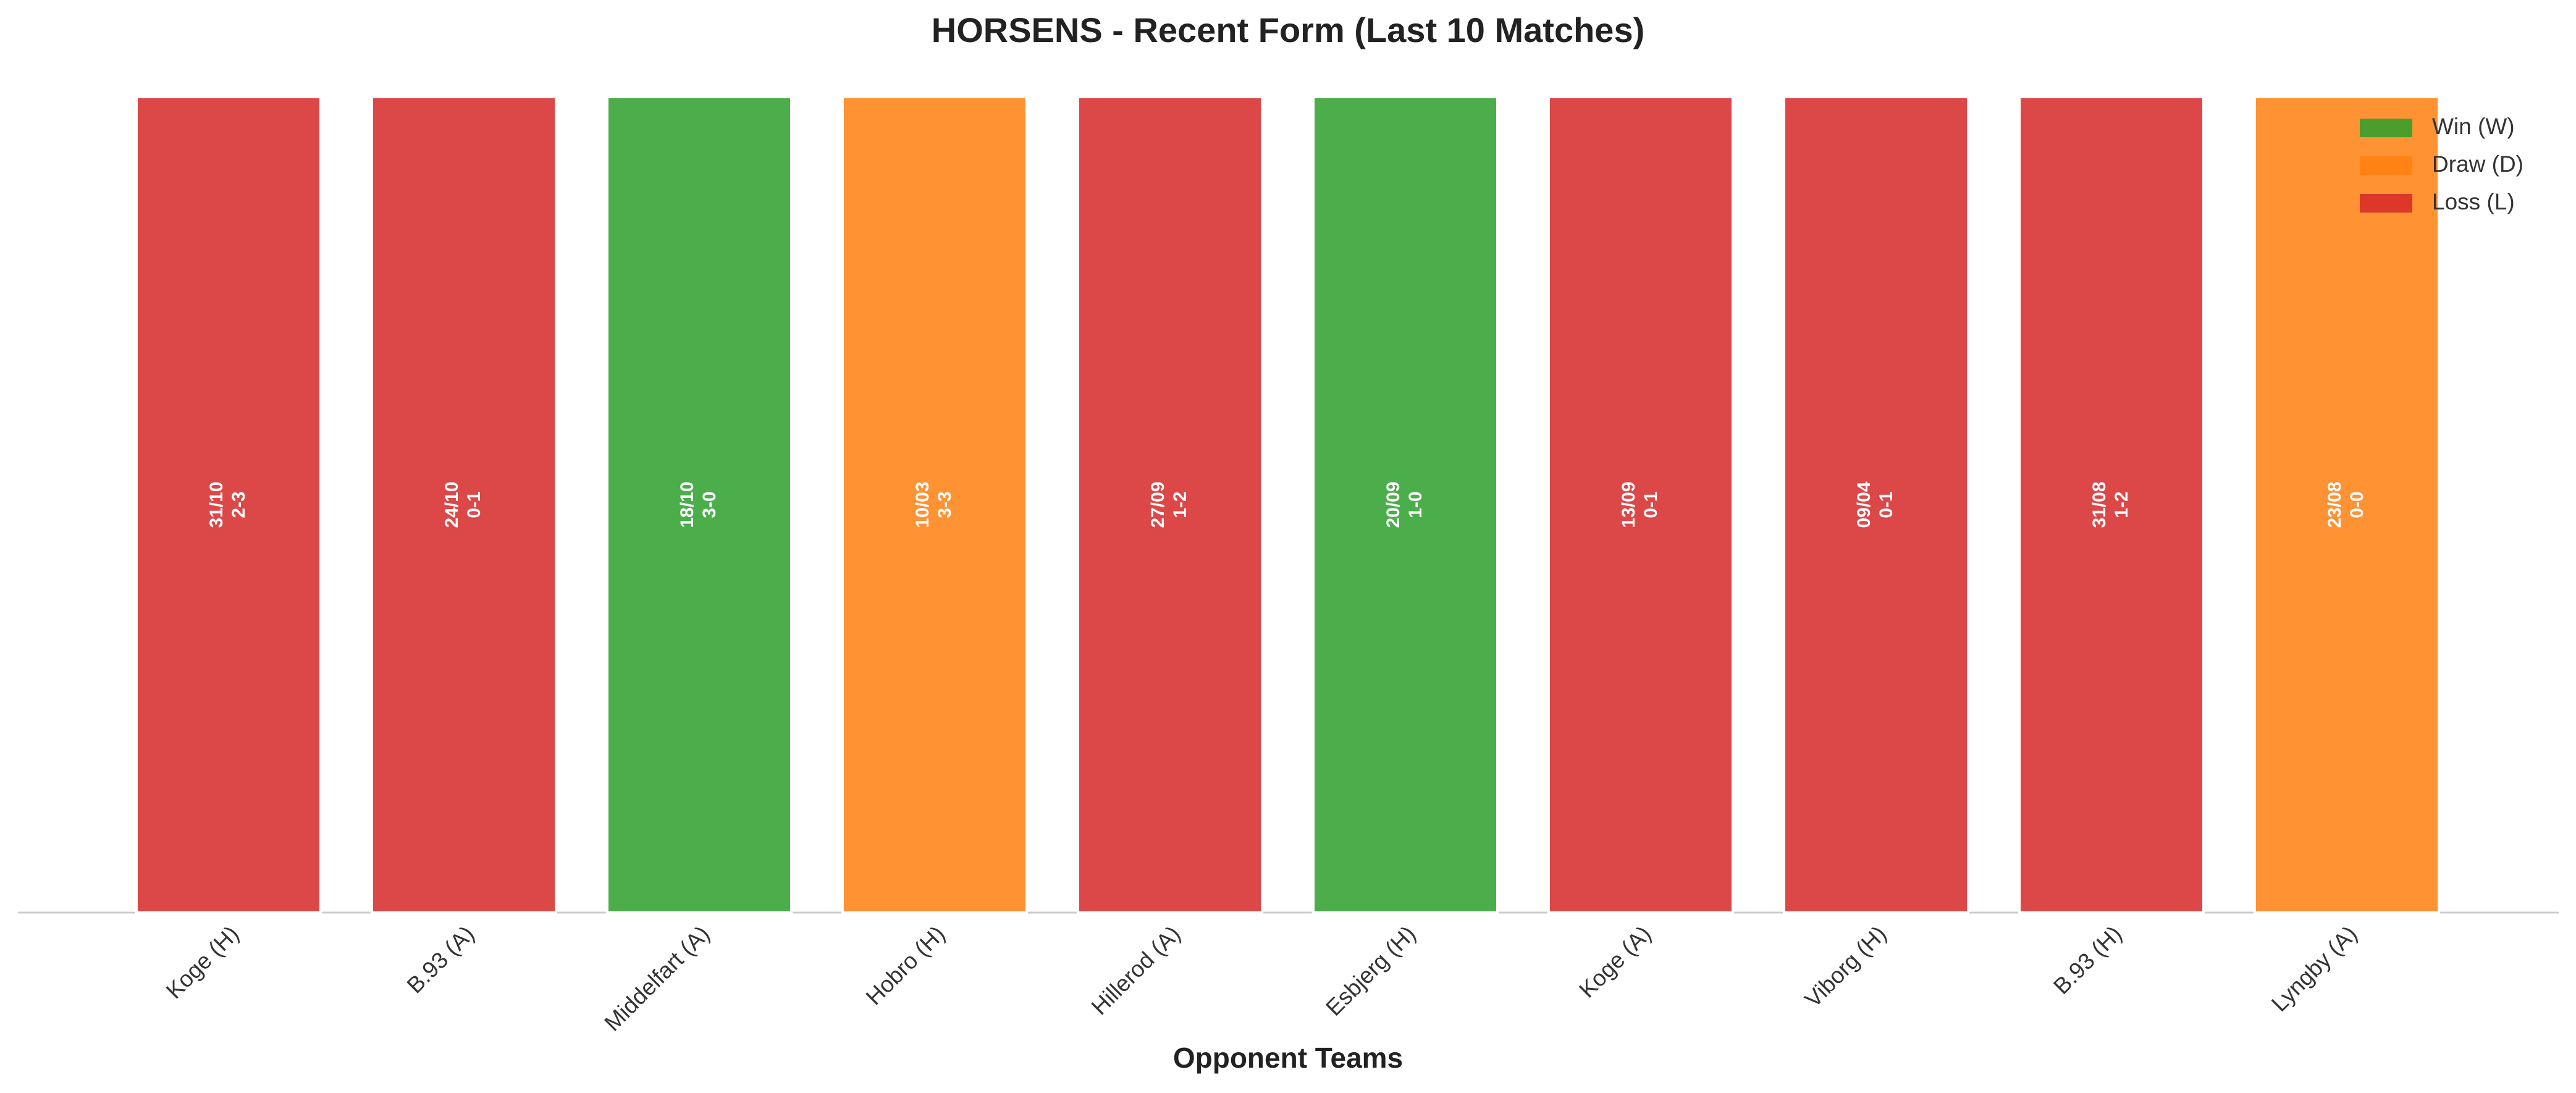 The image size is (2576, 1093). Describe the element at coordinates (1370, 971) in the screenshot. I see `x-tick-label: Esbjerg (H)` at that location.